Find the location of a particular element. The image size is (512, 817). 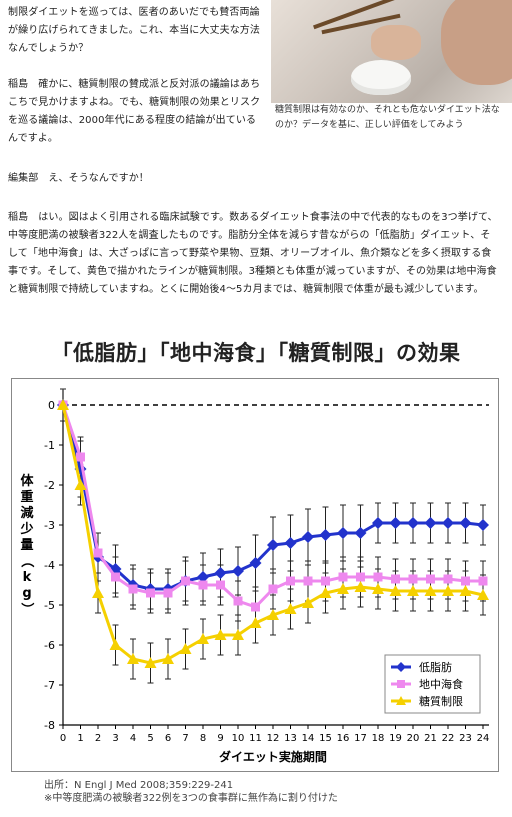

x-tick-label: 23 is located at coordinates (465, 738).